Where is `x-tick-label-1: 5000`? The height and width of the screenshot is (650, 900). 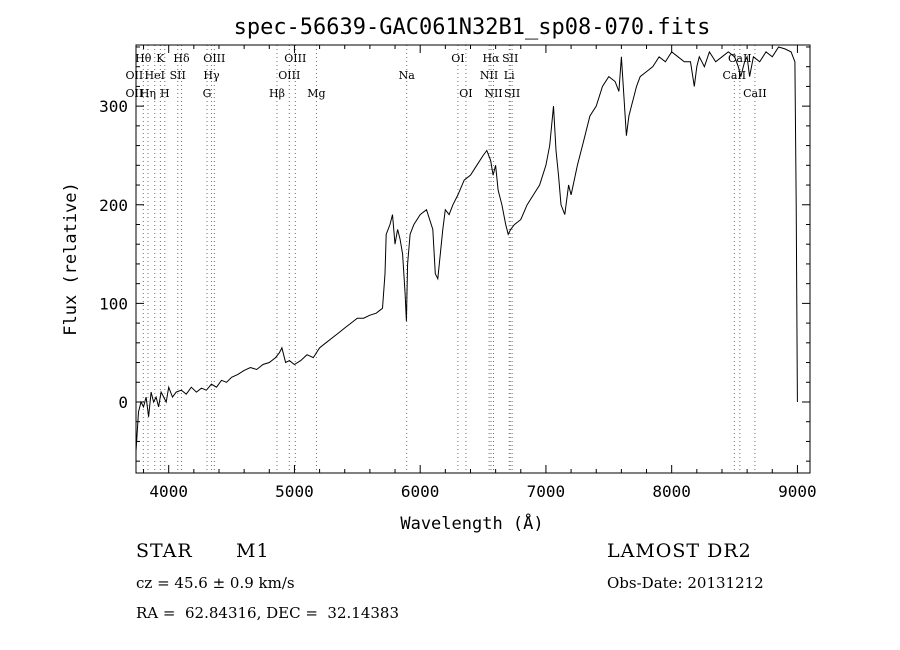
x-tick-label-1: 5000 is located at coordinates (294, 491).